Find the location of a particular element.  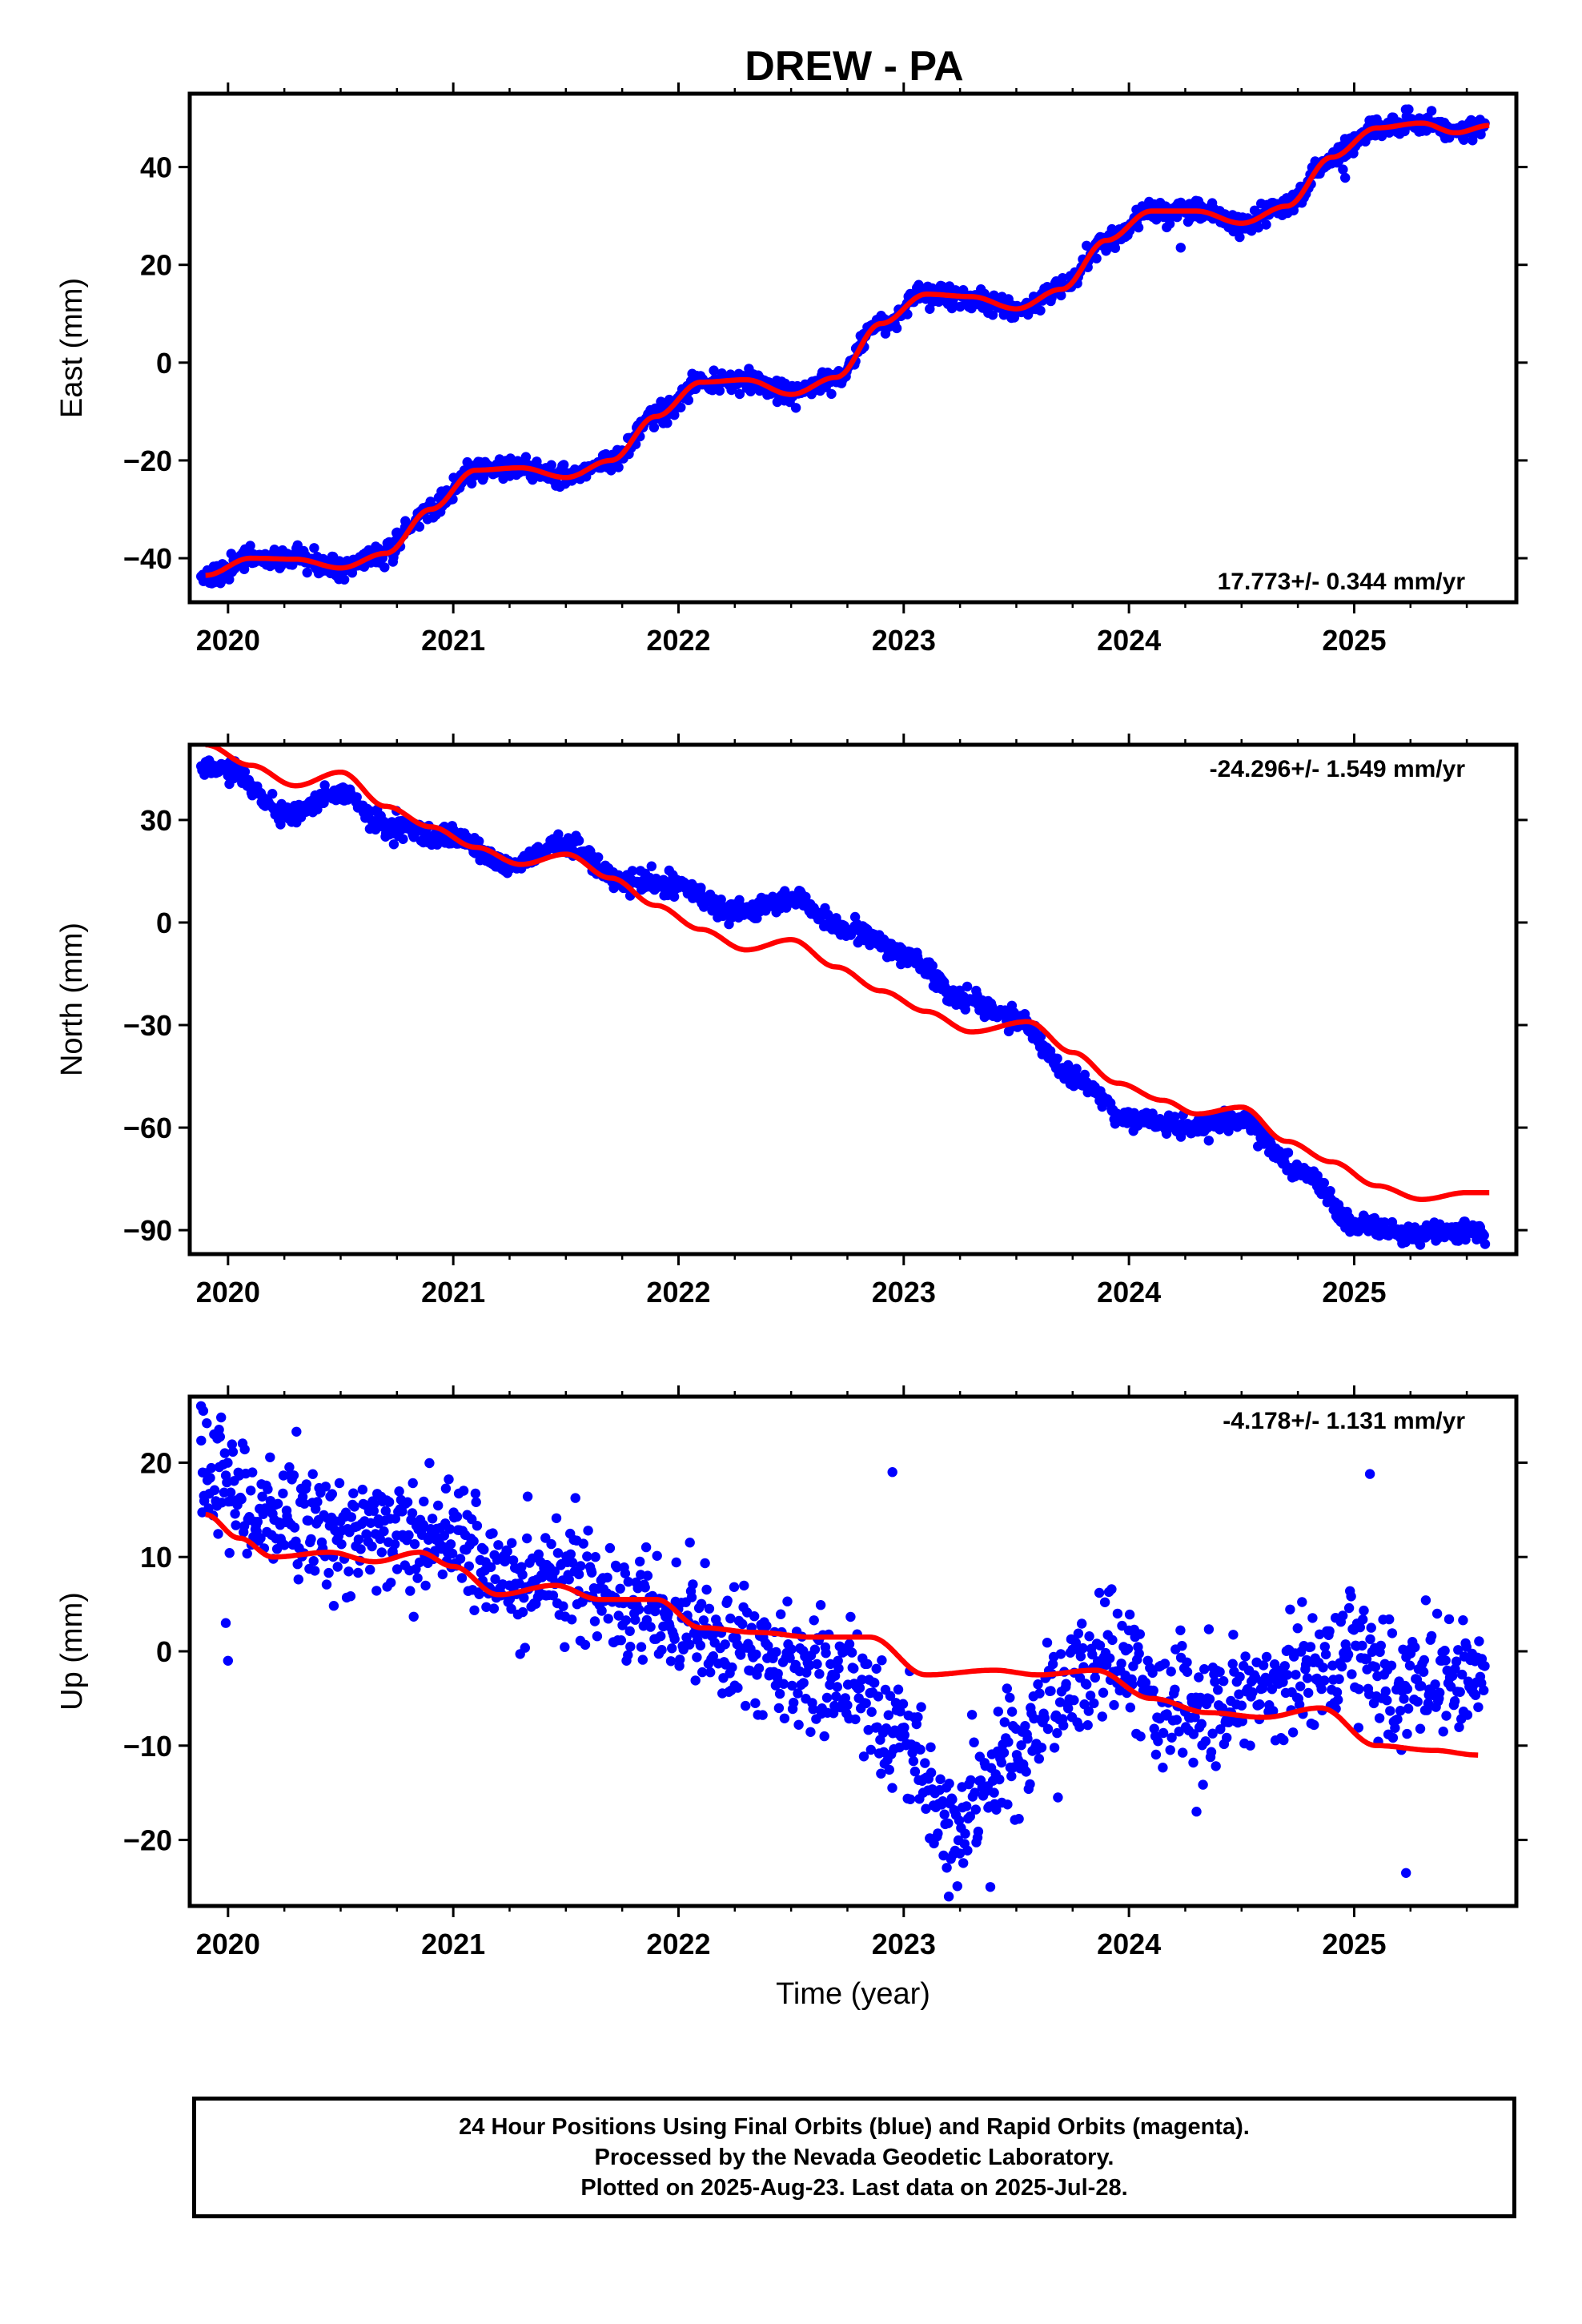

north-x-tick-label: 2022 is located at coordinates (678, 1292).